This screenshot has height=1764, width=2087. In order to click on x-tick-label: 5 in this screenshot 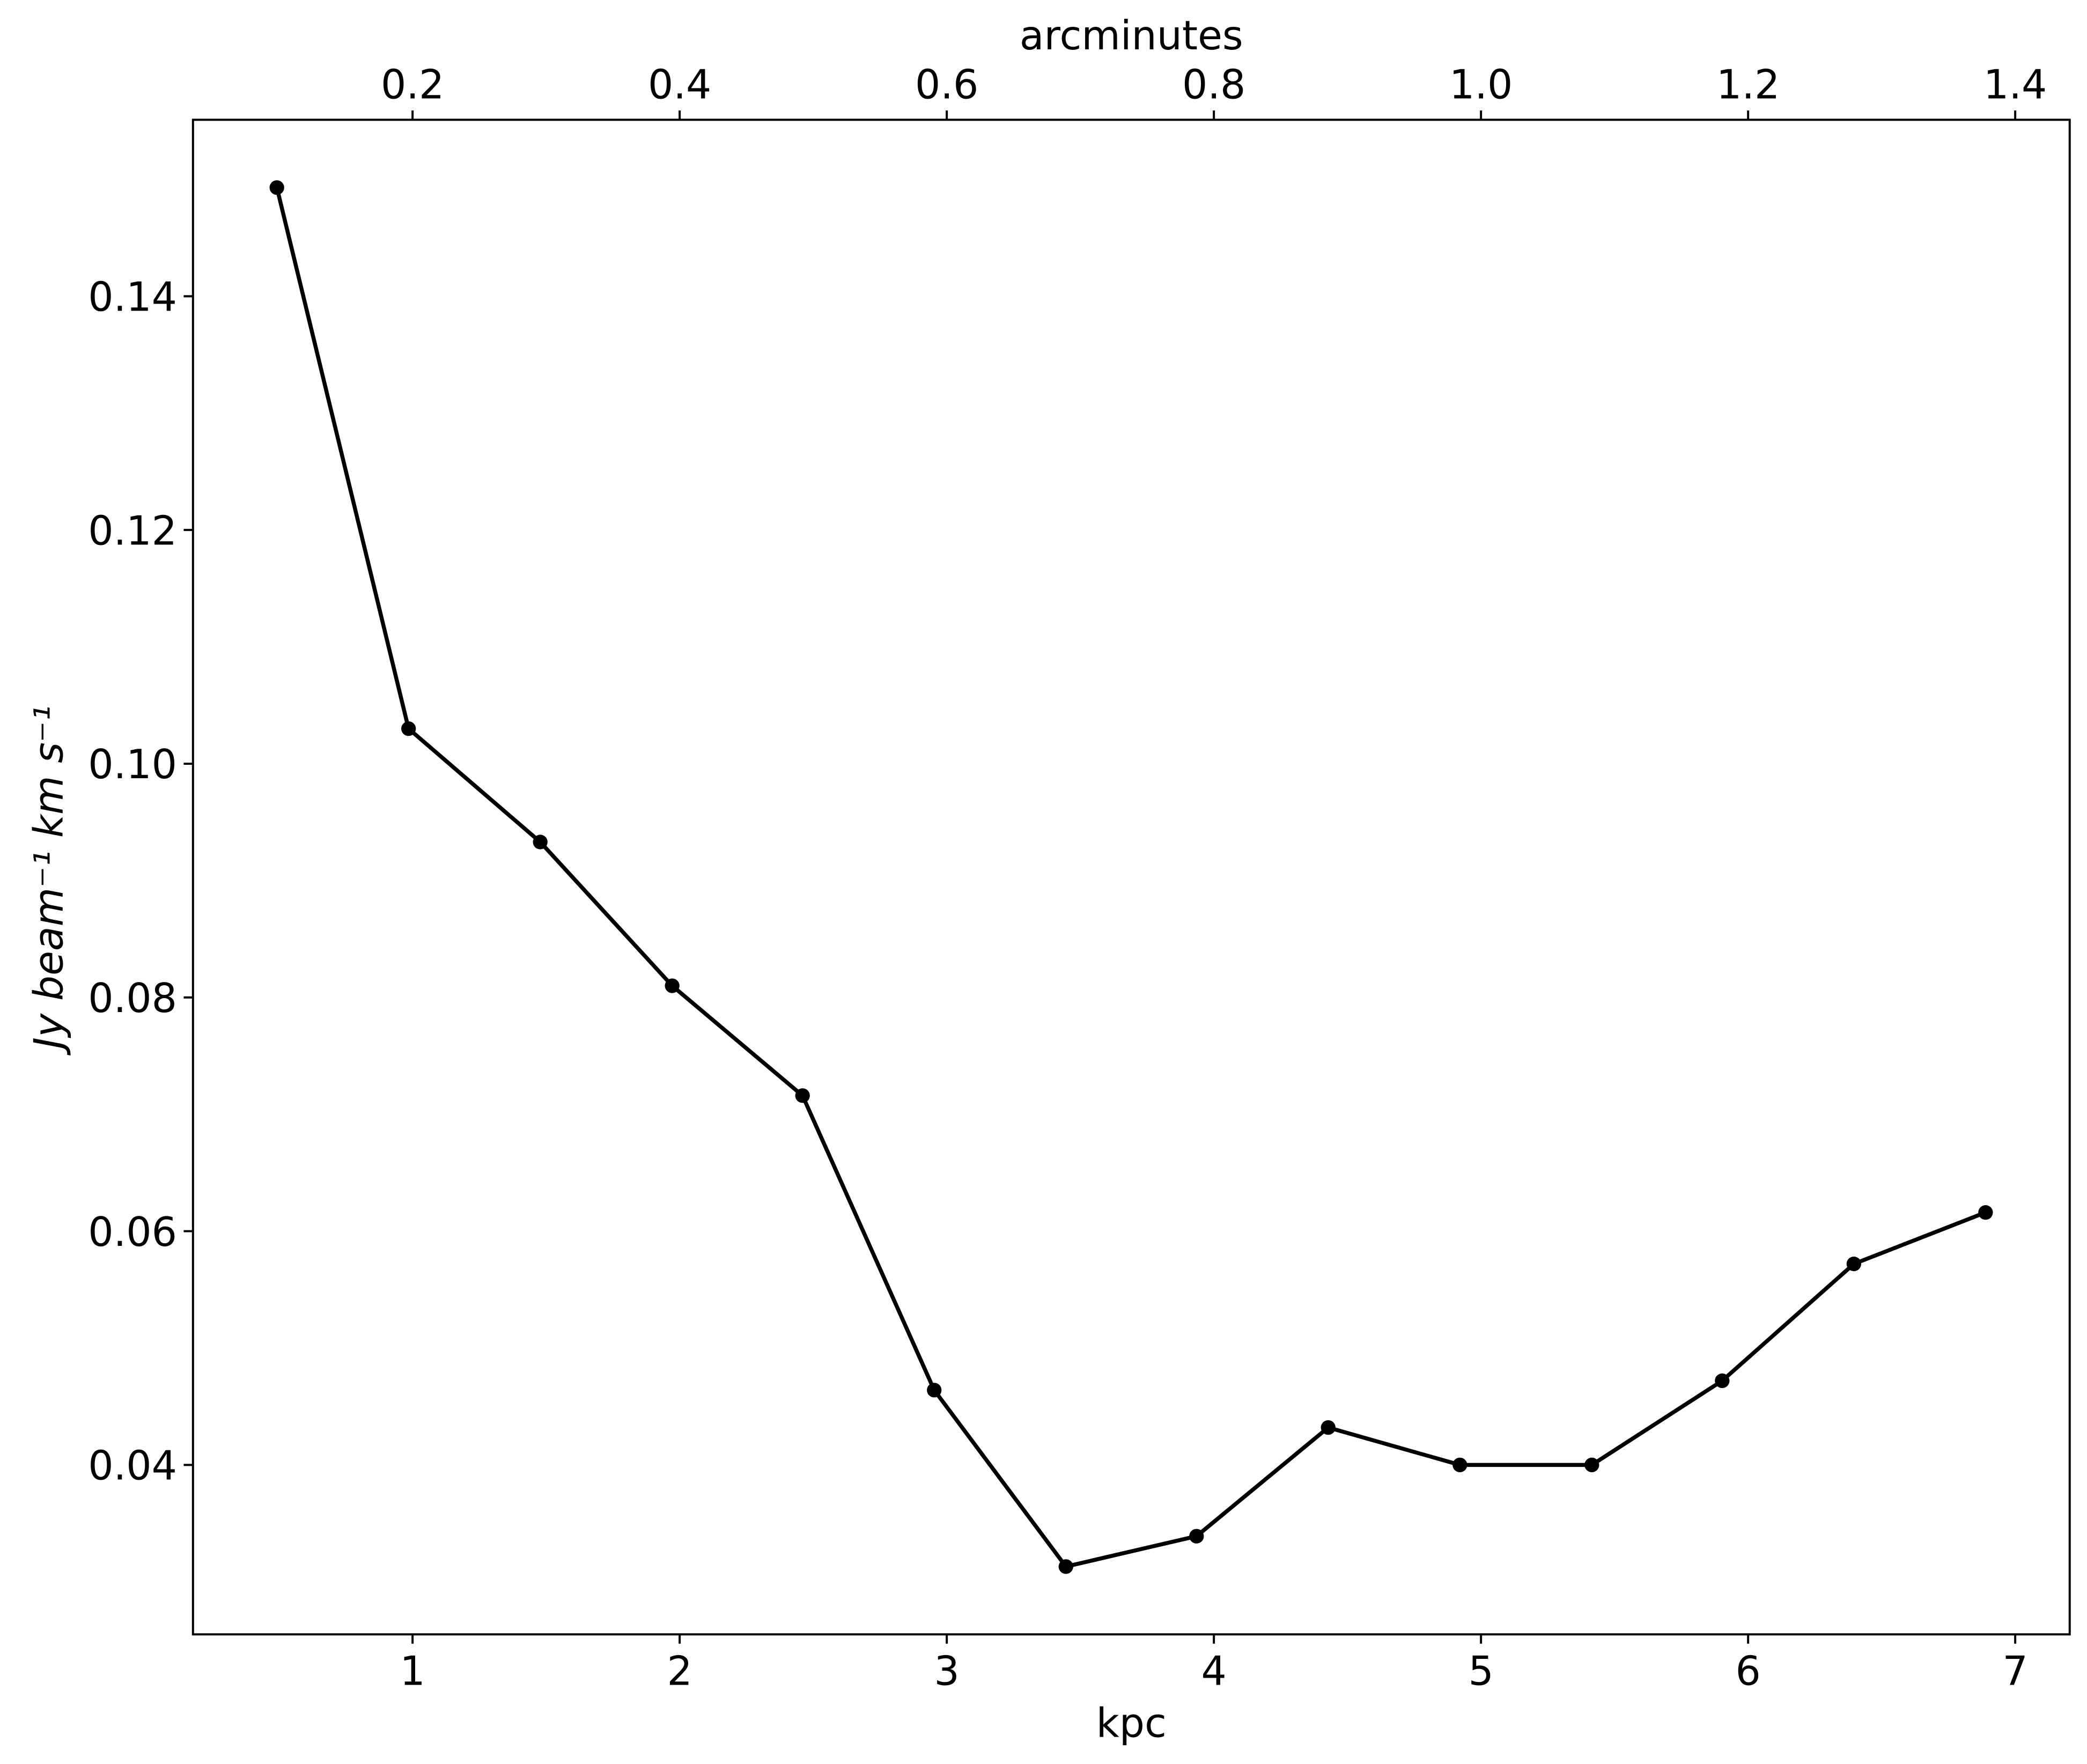, I will do `click(1480, 1671)`.